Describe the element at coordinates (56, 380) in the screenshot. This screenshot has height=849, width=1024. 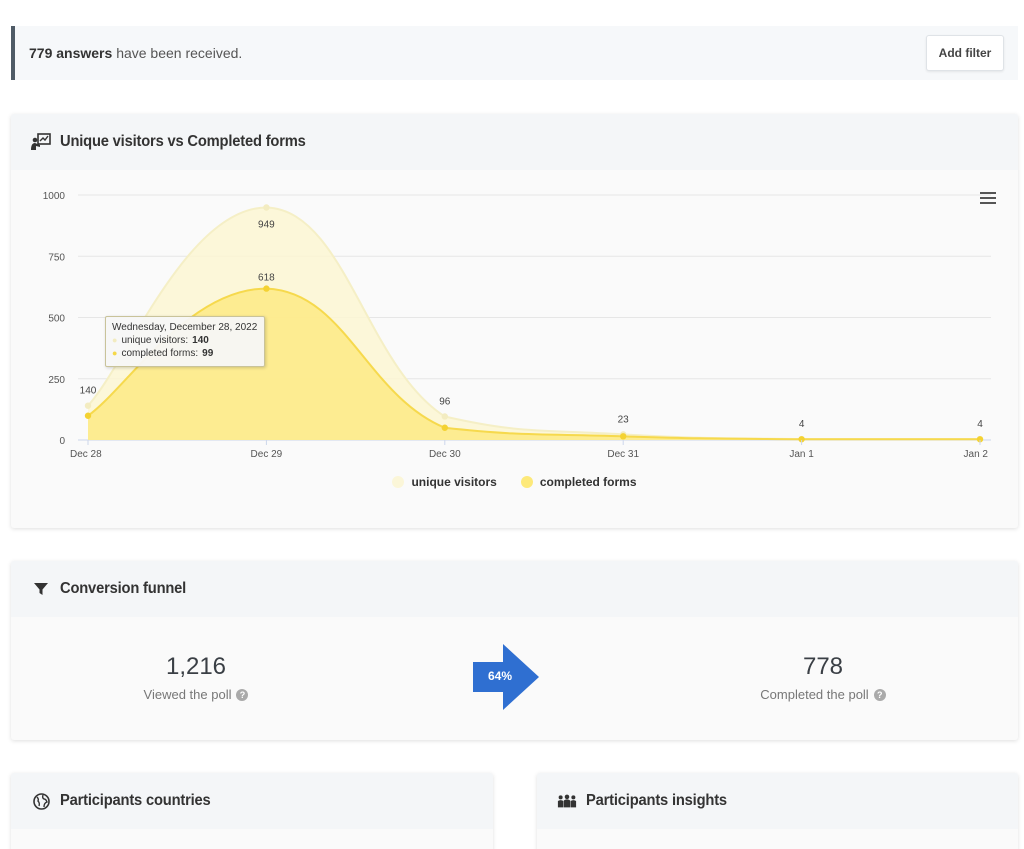
I see `y-tick-label: 250` at that location.